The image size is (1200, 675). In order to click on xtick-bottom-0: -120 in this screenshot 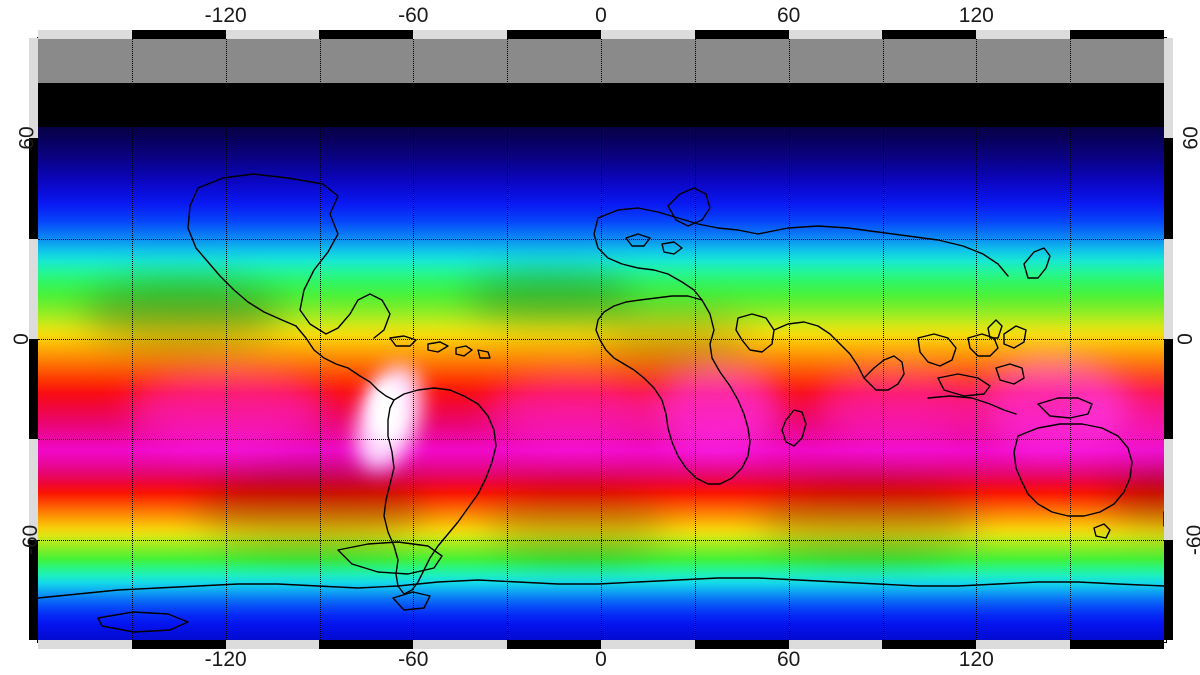, I will do `click(225, 659)`.